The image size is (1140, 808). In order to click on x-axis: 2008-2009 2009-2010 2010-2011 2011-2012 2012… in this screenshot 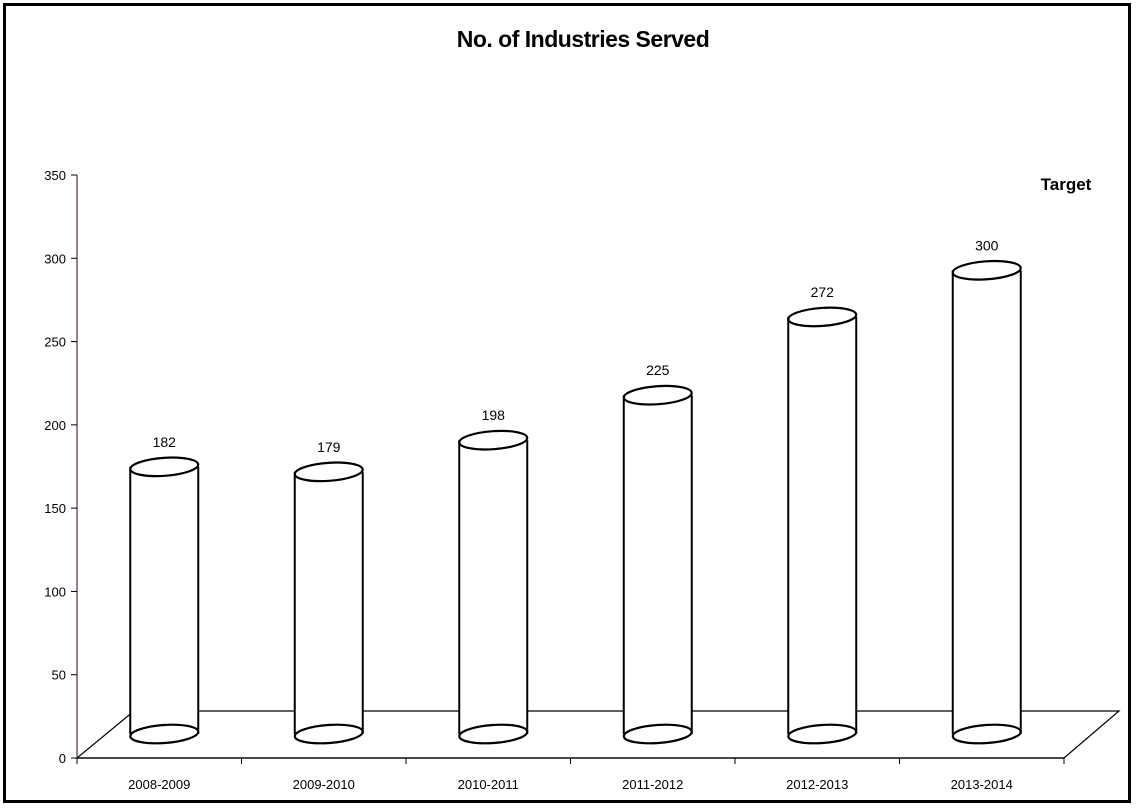, I will do `click(570, 774)`.